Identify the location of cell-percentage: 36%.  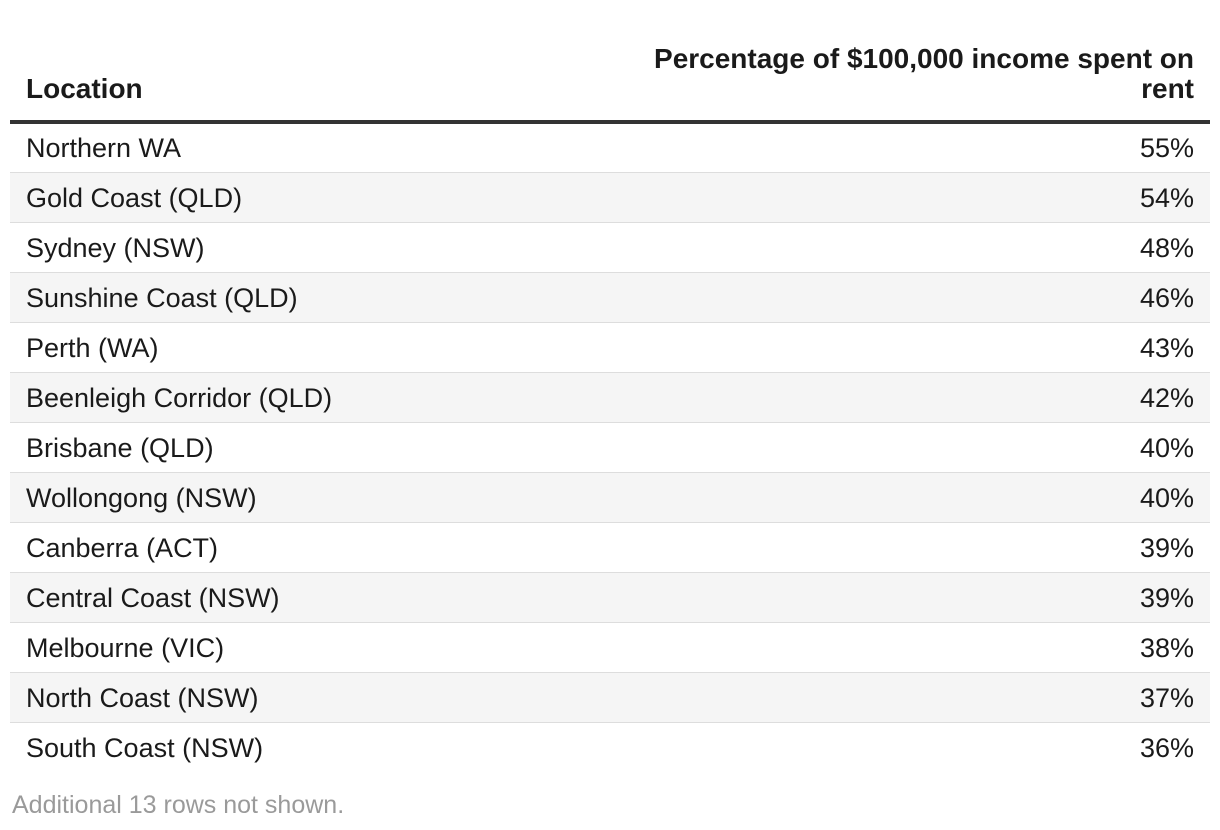
(1166, 747).